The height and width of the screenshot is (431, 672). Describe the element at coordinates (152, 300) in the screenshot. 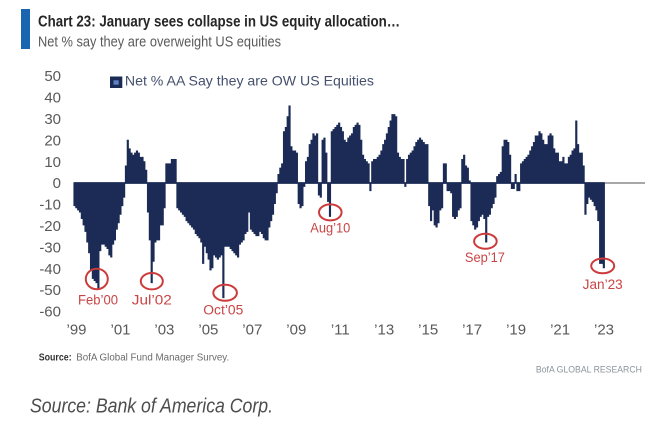

I see `svg-text: Jul’02` at that location.